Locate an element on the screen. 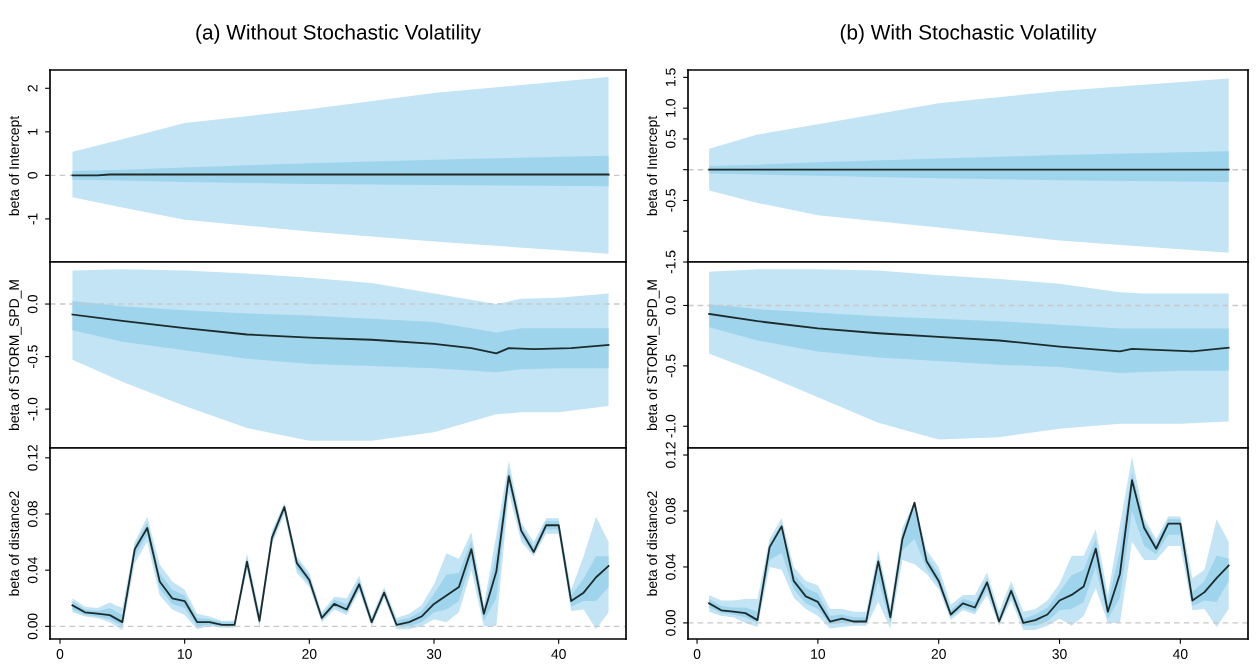 Image resolution: width=1258 pixels, height=664 pixels. y-tick-label: 1.0 is located at coordinates (670, 108).